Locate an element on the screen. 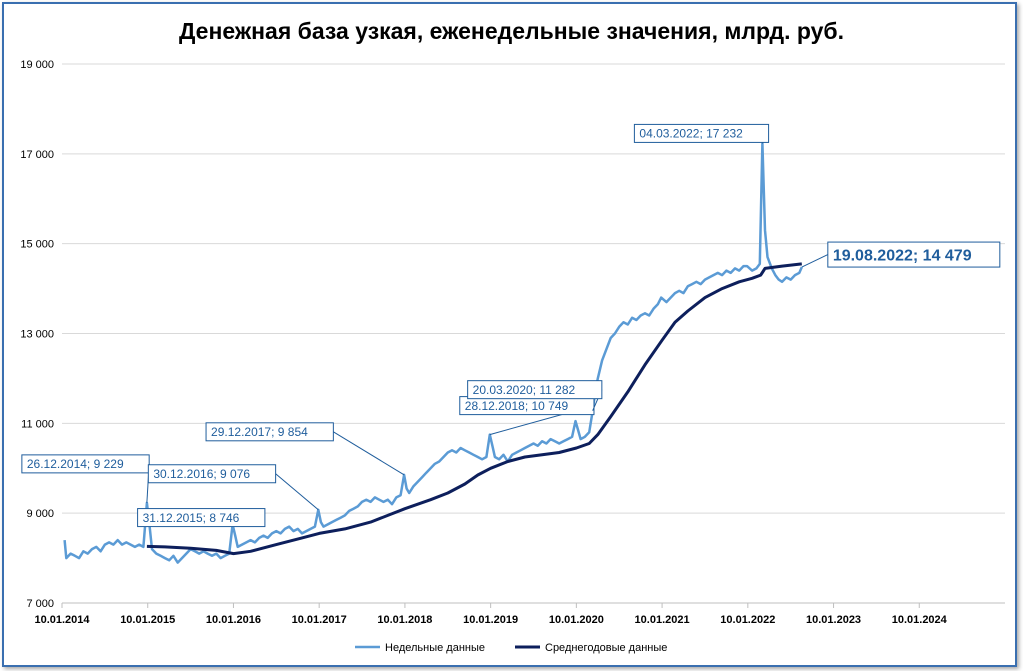 The height and width of the screenshot is (671, 1023). y-tick-label: 15 000 is located at coordinates (37, 245).